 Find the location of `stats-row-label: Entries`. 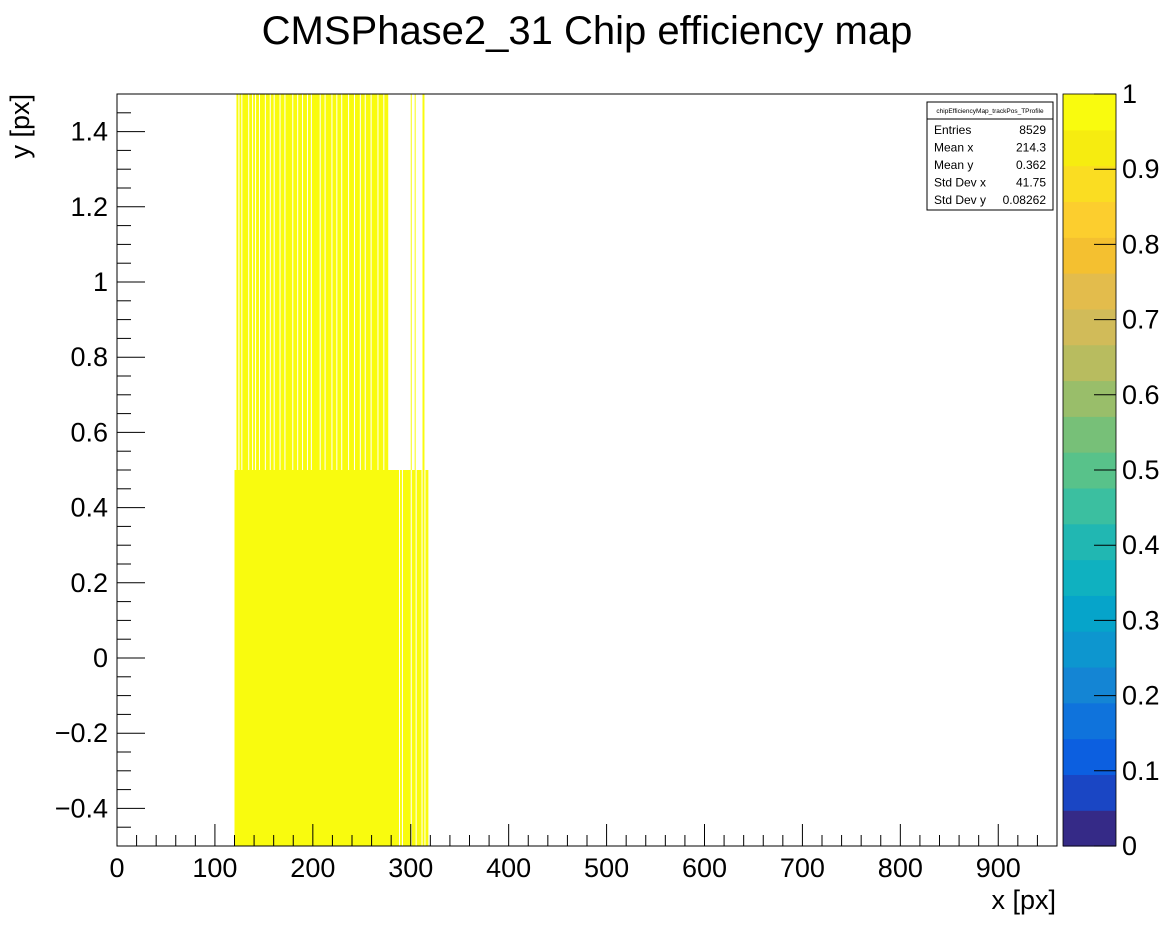

stats-row-label: Entries is located at coordinates (952, 130).